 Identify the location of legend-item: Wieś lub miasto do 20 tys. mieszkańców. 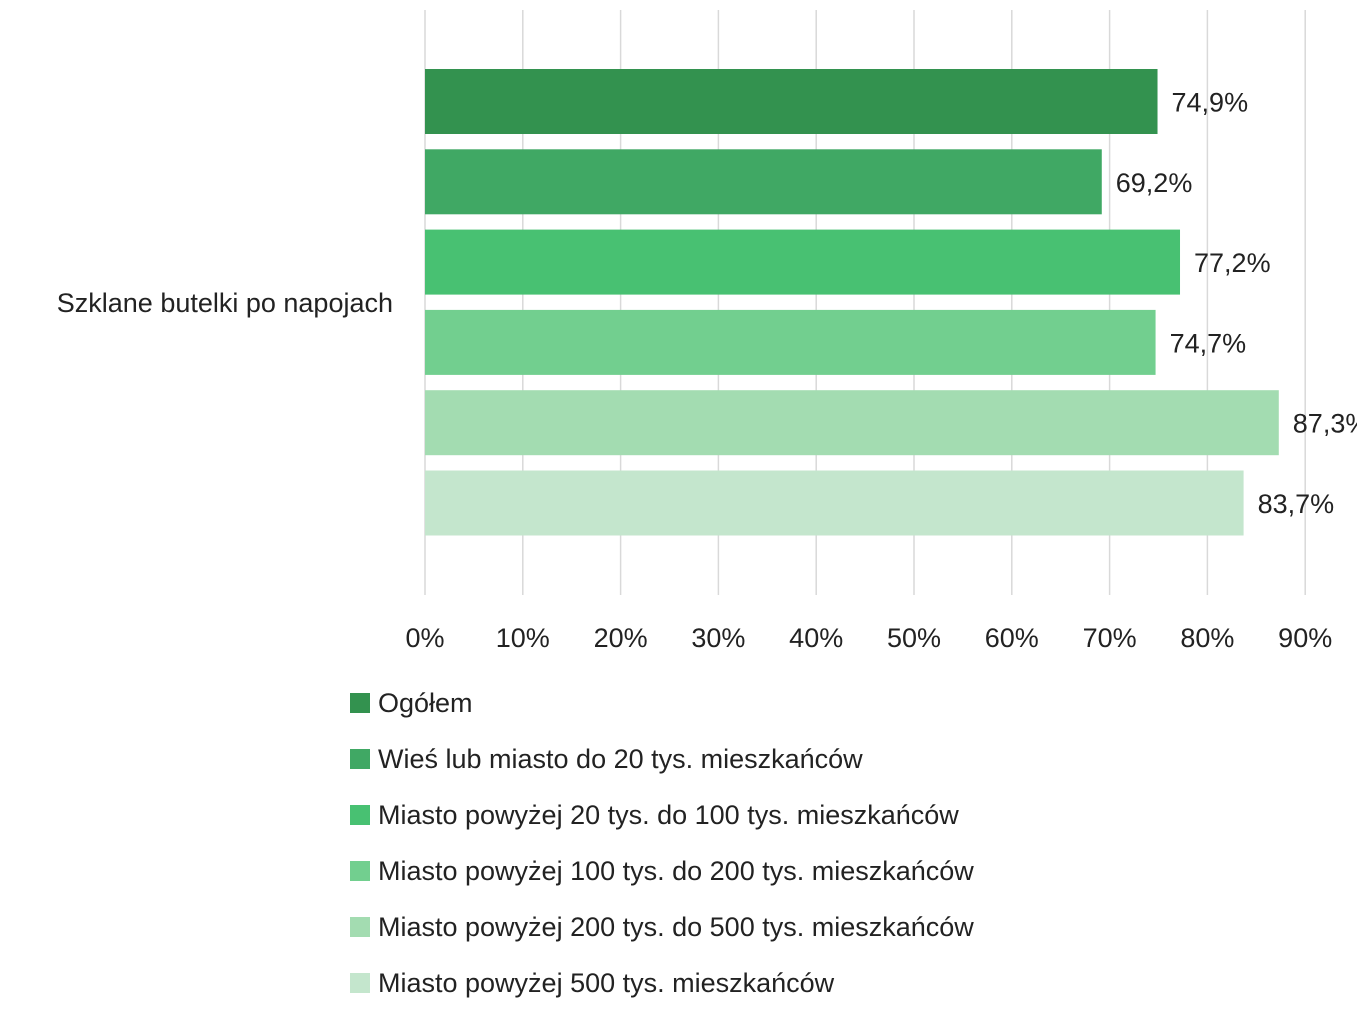
(662, 759).